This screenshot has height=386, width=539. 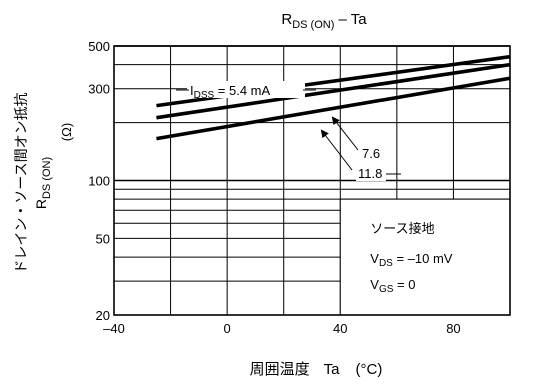 What do you see at coordinates (386, 289) in the screenshot?
I see `conditions-symbol-sub: GS` at bounding box center [386, 289].